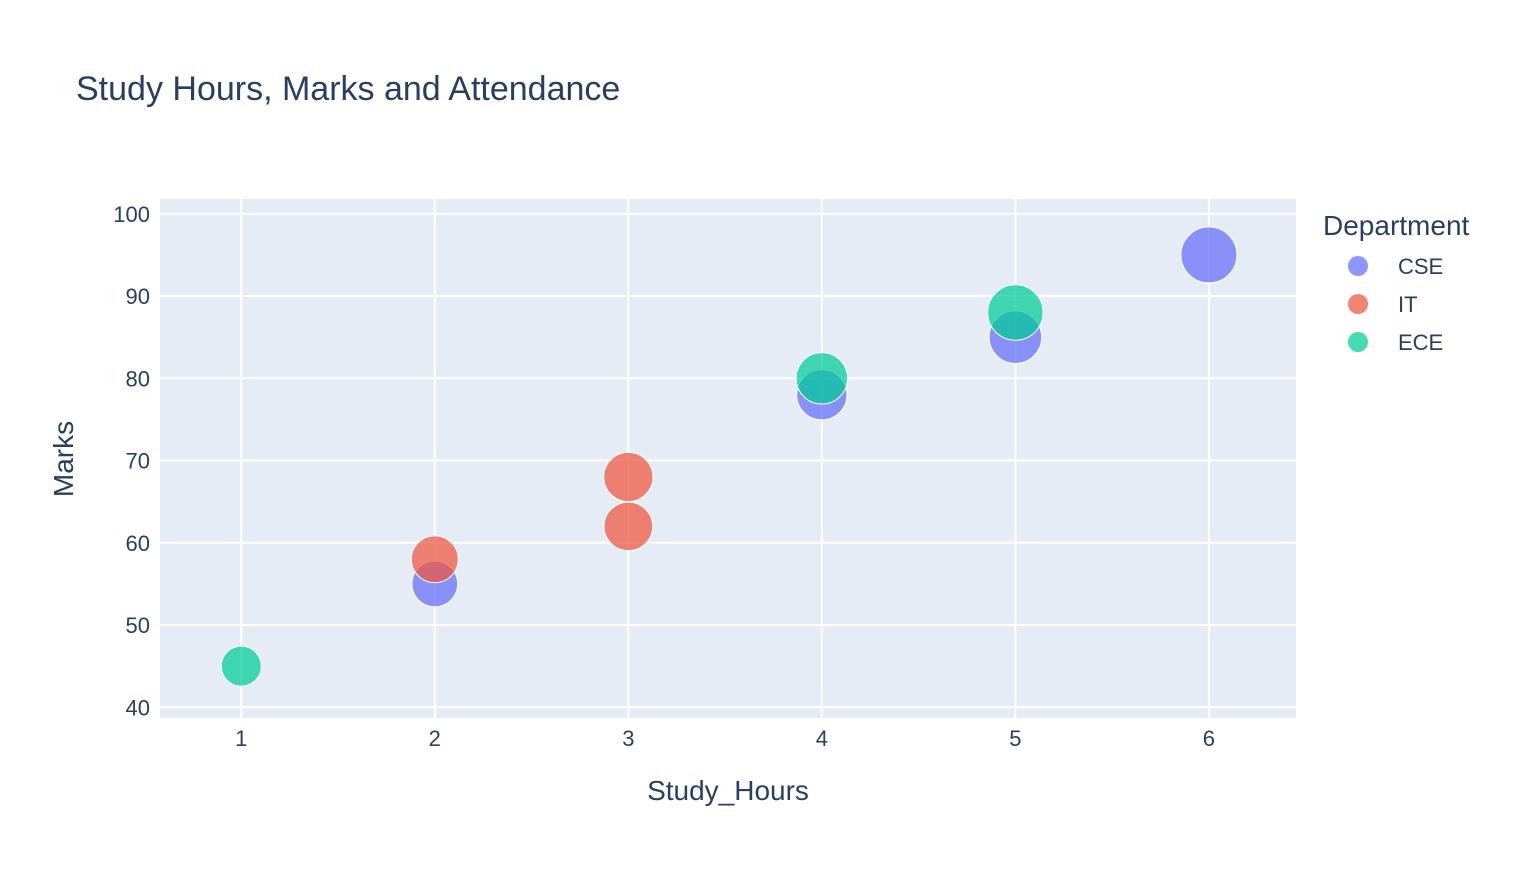  Describe the element at coordinates (435, 738) in the screenshot. I see `x-tick-label: 2` at that location.